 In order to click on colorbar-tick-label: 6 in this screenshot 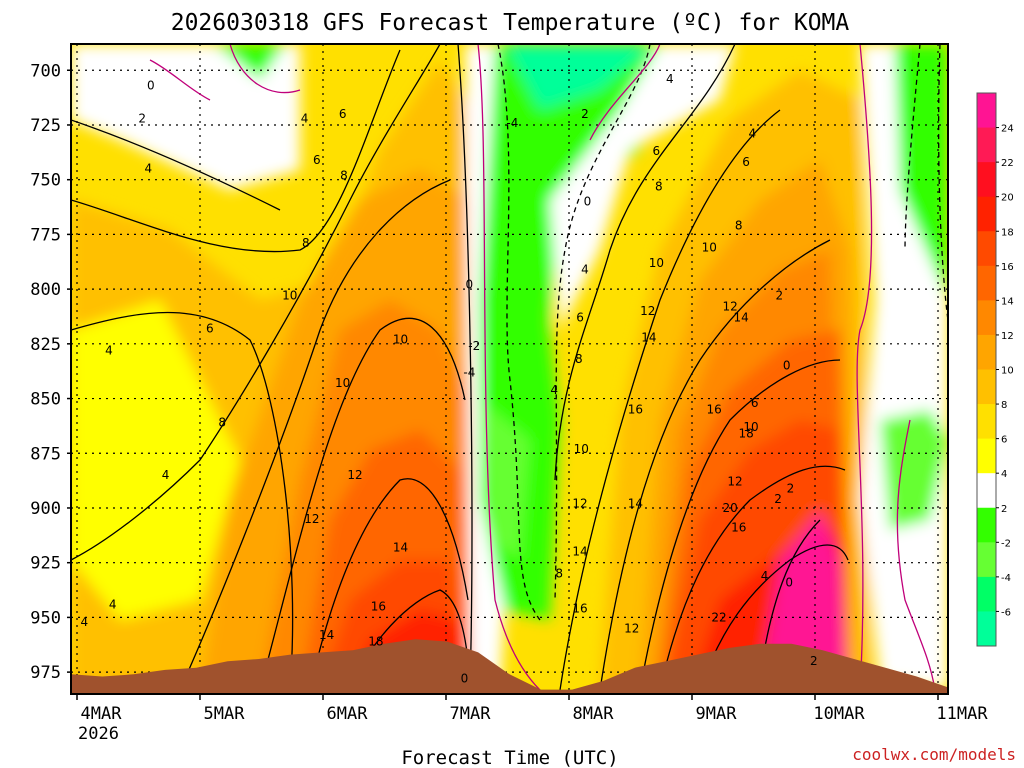, I will do `click(1004, 440)`.